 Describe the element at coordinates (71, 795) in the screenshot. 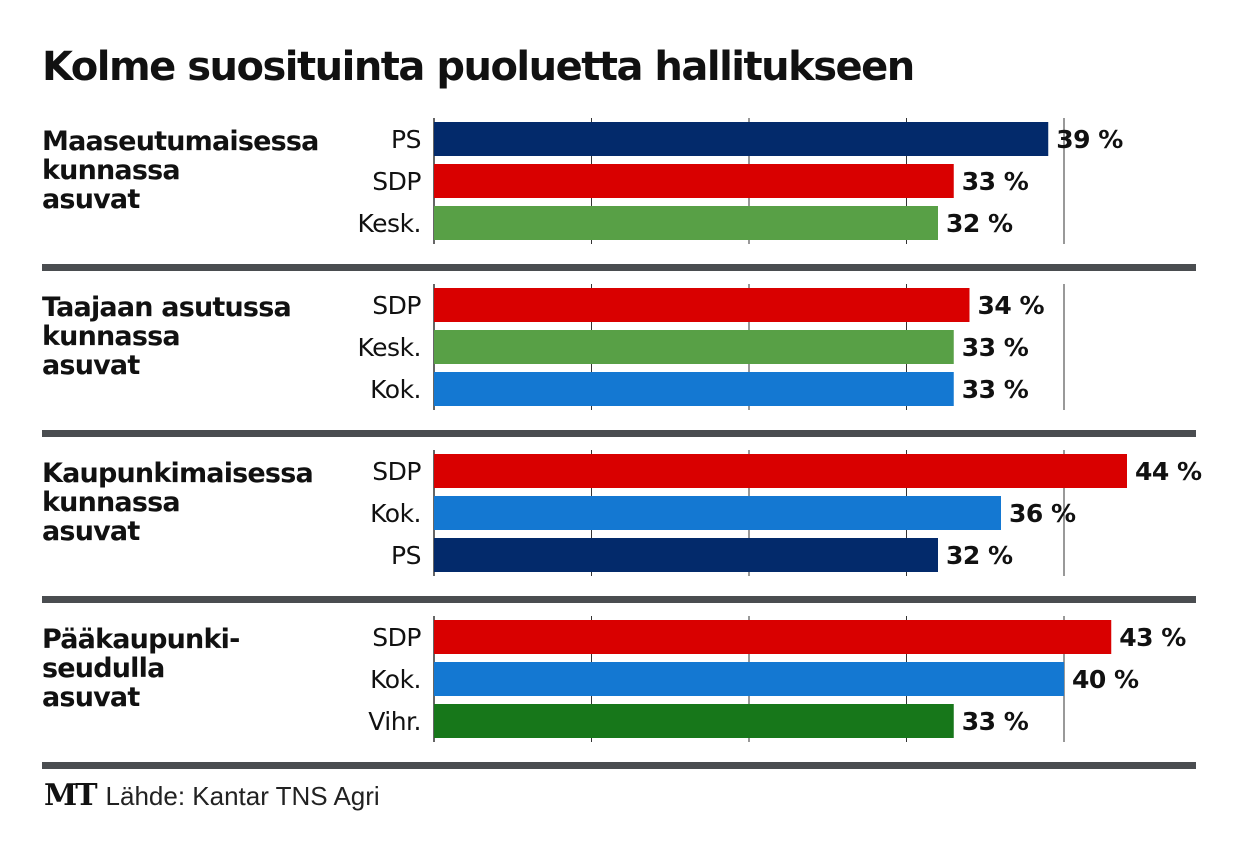

I see `mt-logo: MT` at that location.